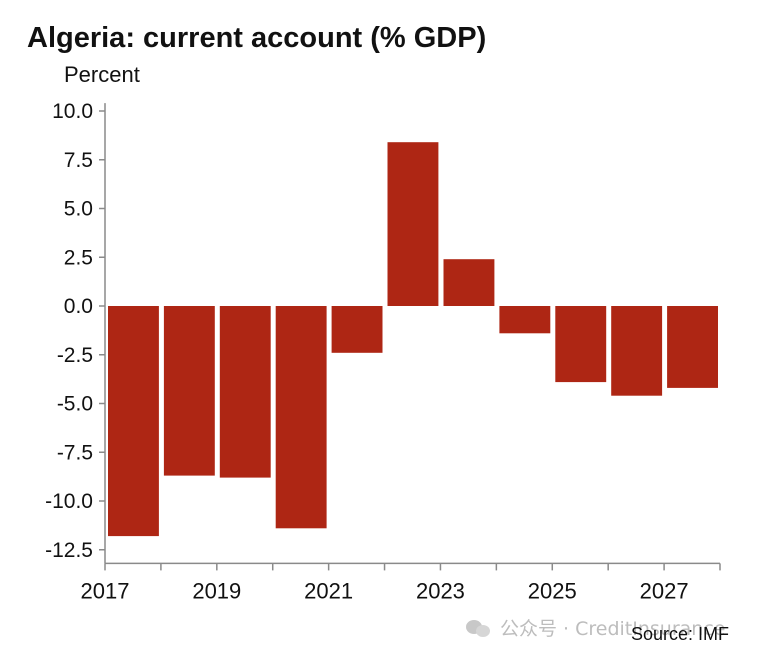 The image size is (761, 658). What do you see at coordinates (78, 306) in the screenshot?
I see `y-tick-label: 0.0` at bounding box center [78, 306].